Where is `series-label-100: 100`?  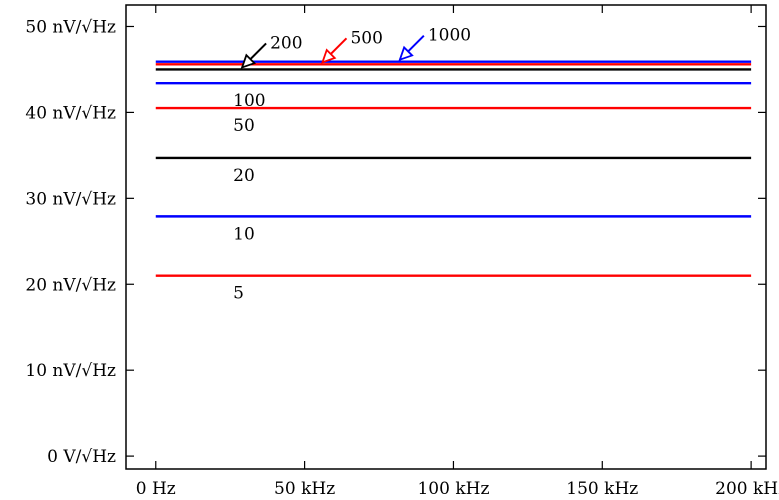
series-label-100: 100 is located at coordinates (249, 101).